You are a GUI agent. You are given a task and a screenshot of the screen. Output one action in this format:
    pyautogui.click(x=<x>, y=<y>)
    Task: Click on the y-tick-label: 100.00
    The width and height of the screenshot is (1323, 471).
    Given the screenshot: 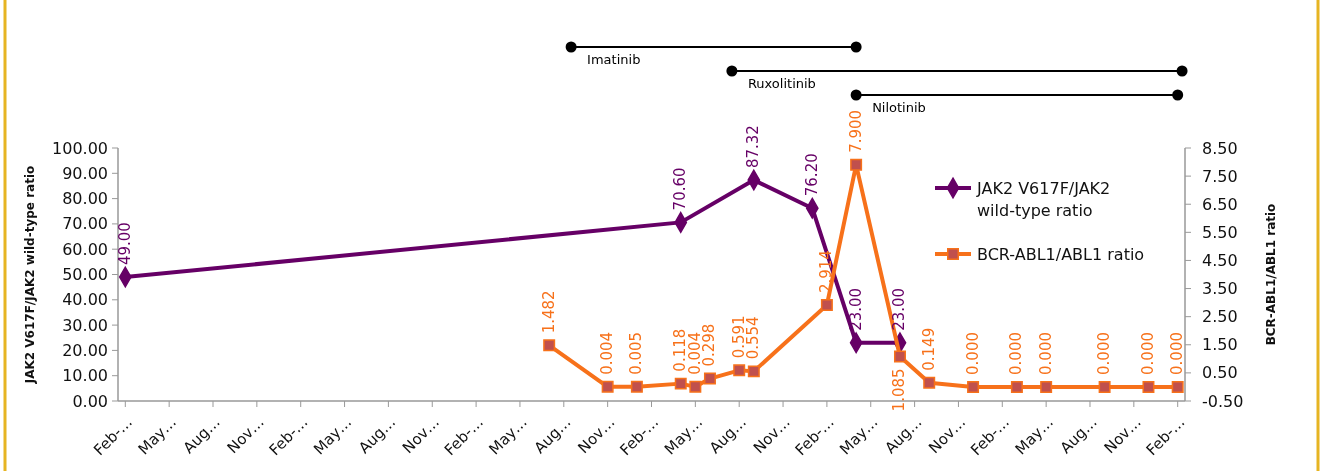 What is the action you would take?
    pyautogui.click(x=80, y=148)
    